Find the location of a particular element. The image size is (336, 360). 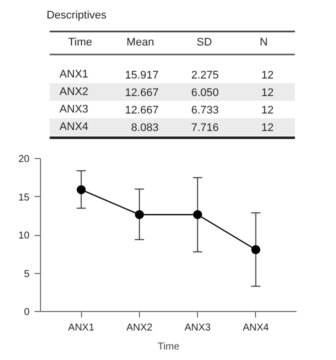

text: Mean is located at coordinates (140, 42).